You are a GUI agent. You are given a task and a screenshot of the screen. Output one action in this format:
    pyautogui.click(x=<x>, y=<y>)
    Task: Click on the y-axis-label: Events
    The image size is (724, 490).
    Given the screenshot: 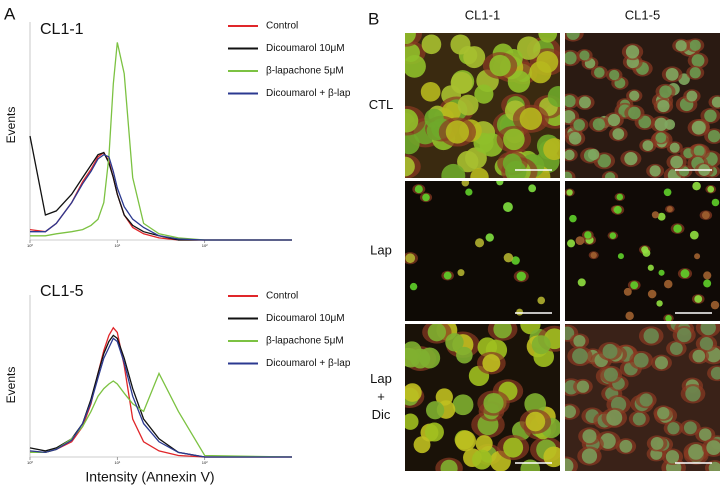 What is the action you would take?
    pyautogui.click(x=11, y=125)
    